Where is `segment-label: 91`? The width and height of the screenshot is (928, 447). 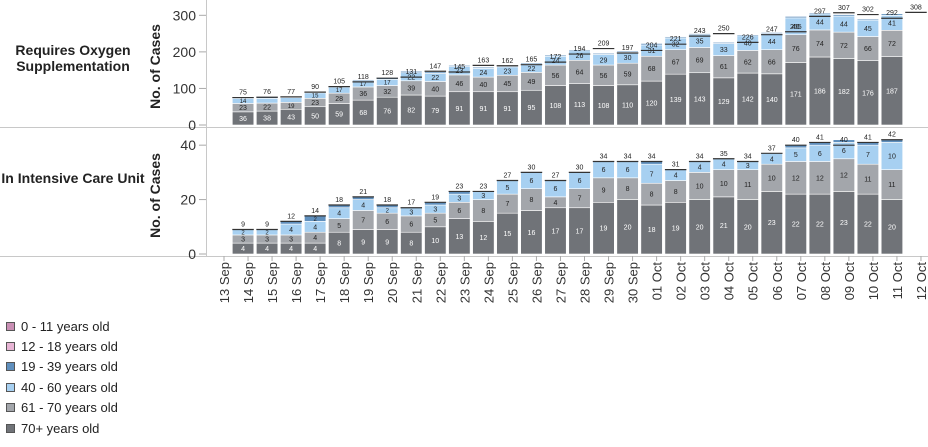 segment-label: 91 is located at coordinates (483, 109).